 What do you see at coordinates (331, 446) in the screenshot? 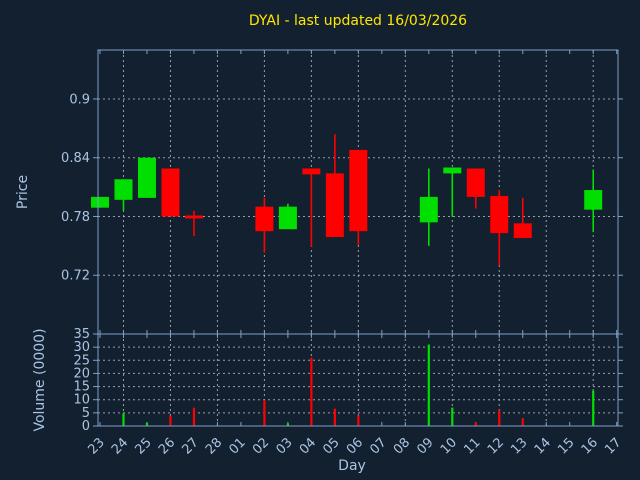
I see `x-tick-label: 05` at bounding box center [331, 446].